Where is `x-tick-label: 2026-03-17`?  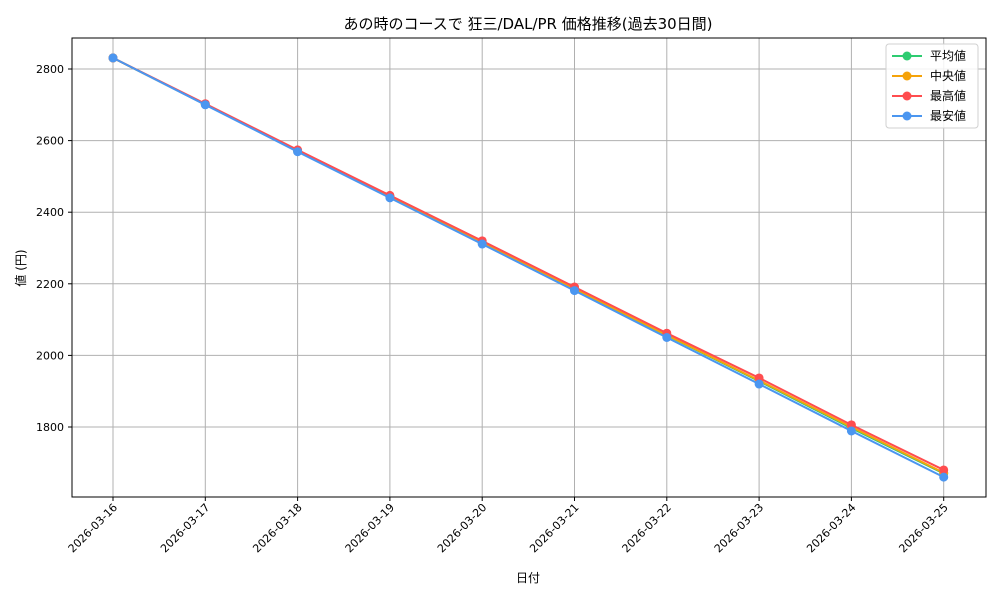
x-tick-label: 2026-03-17 is located at coordinates (185, 528).